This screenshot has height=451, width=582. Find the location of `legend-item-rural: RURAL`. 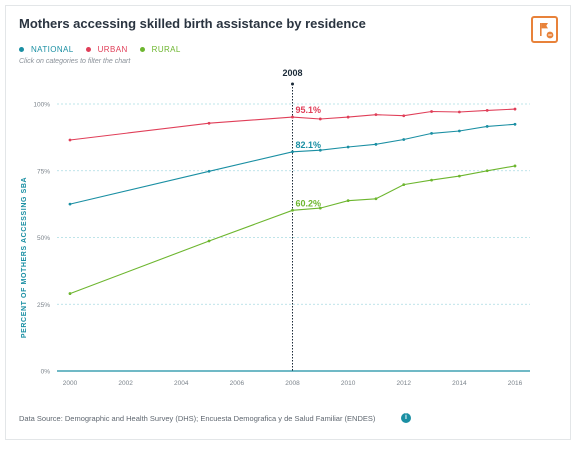

legend-item-rural: RURAL is located at coordinates (160, 49).